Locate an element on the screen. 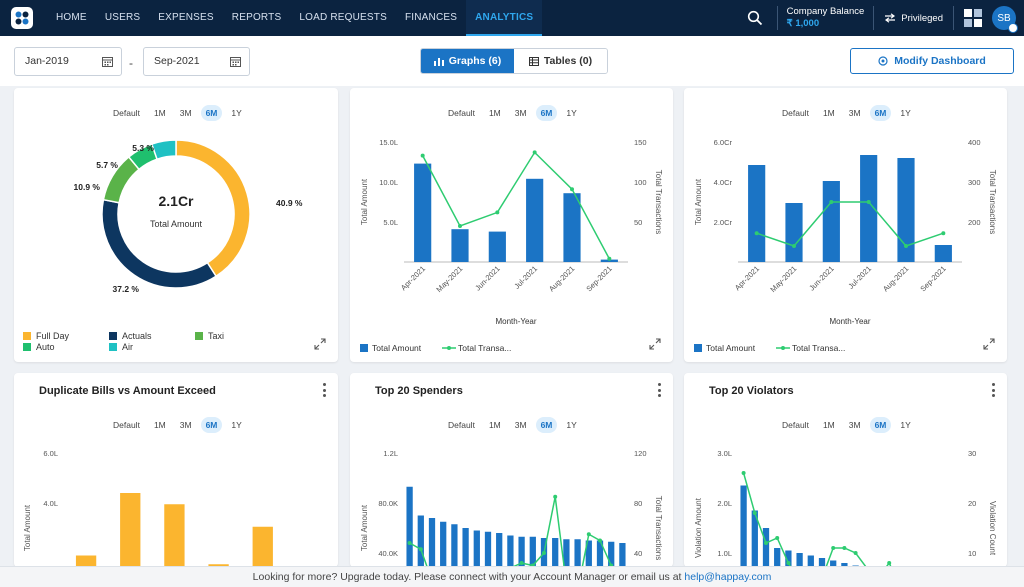 This screenshot has height=587, width=1024. support-email-link: help@happay.com is located at coordinates (728, 577).